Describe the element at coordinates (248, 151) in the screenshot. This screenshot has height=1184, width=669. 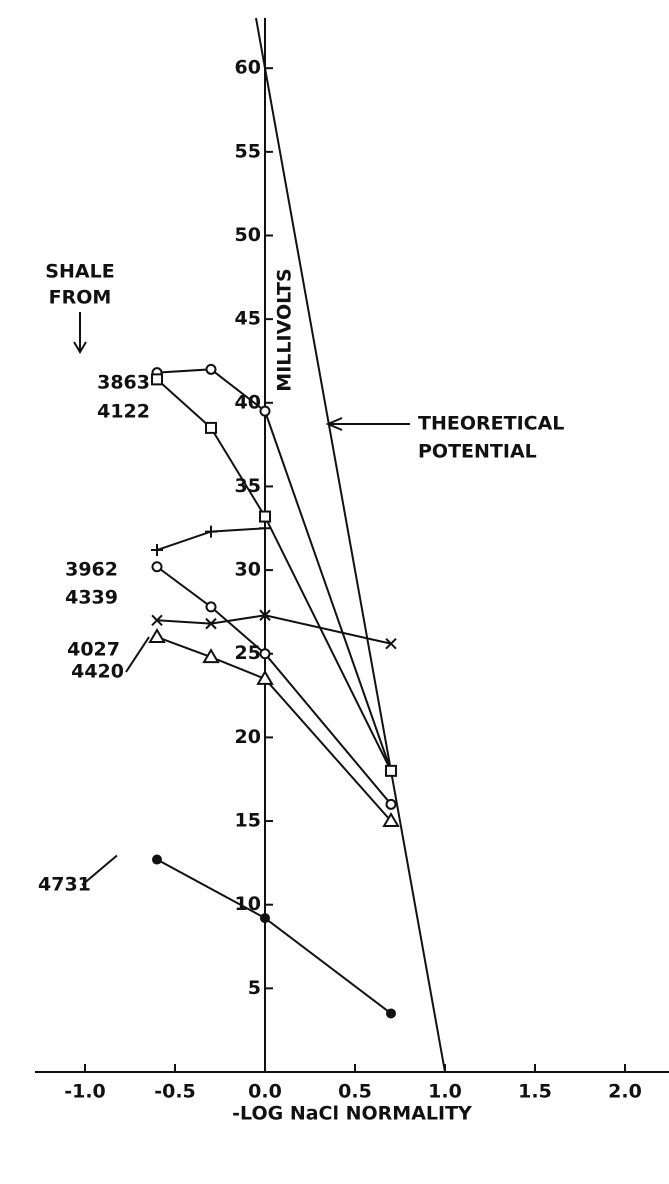
I see `y-tick-label: 55` at that location.